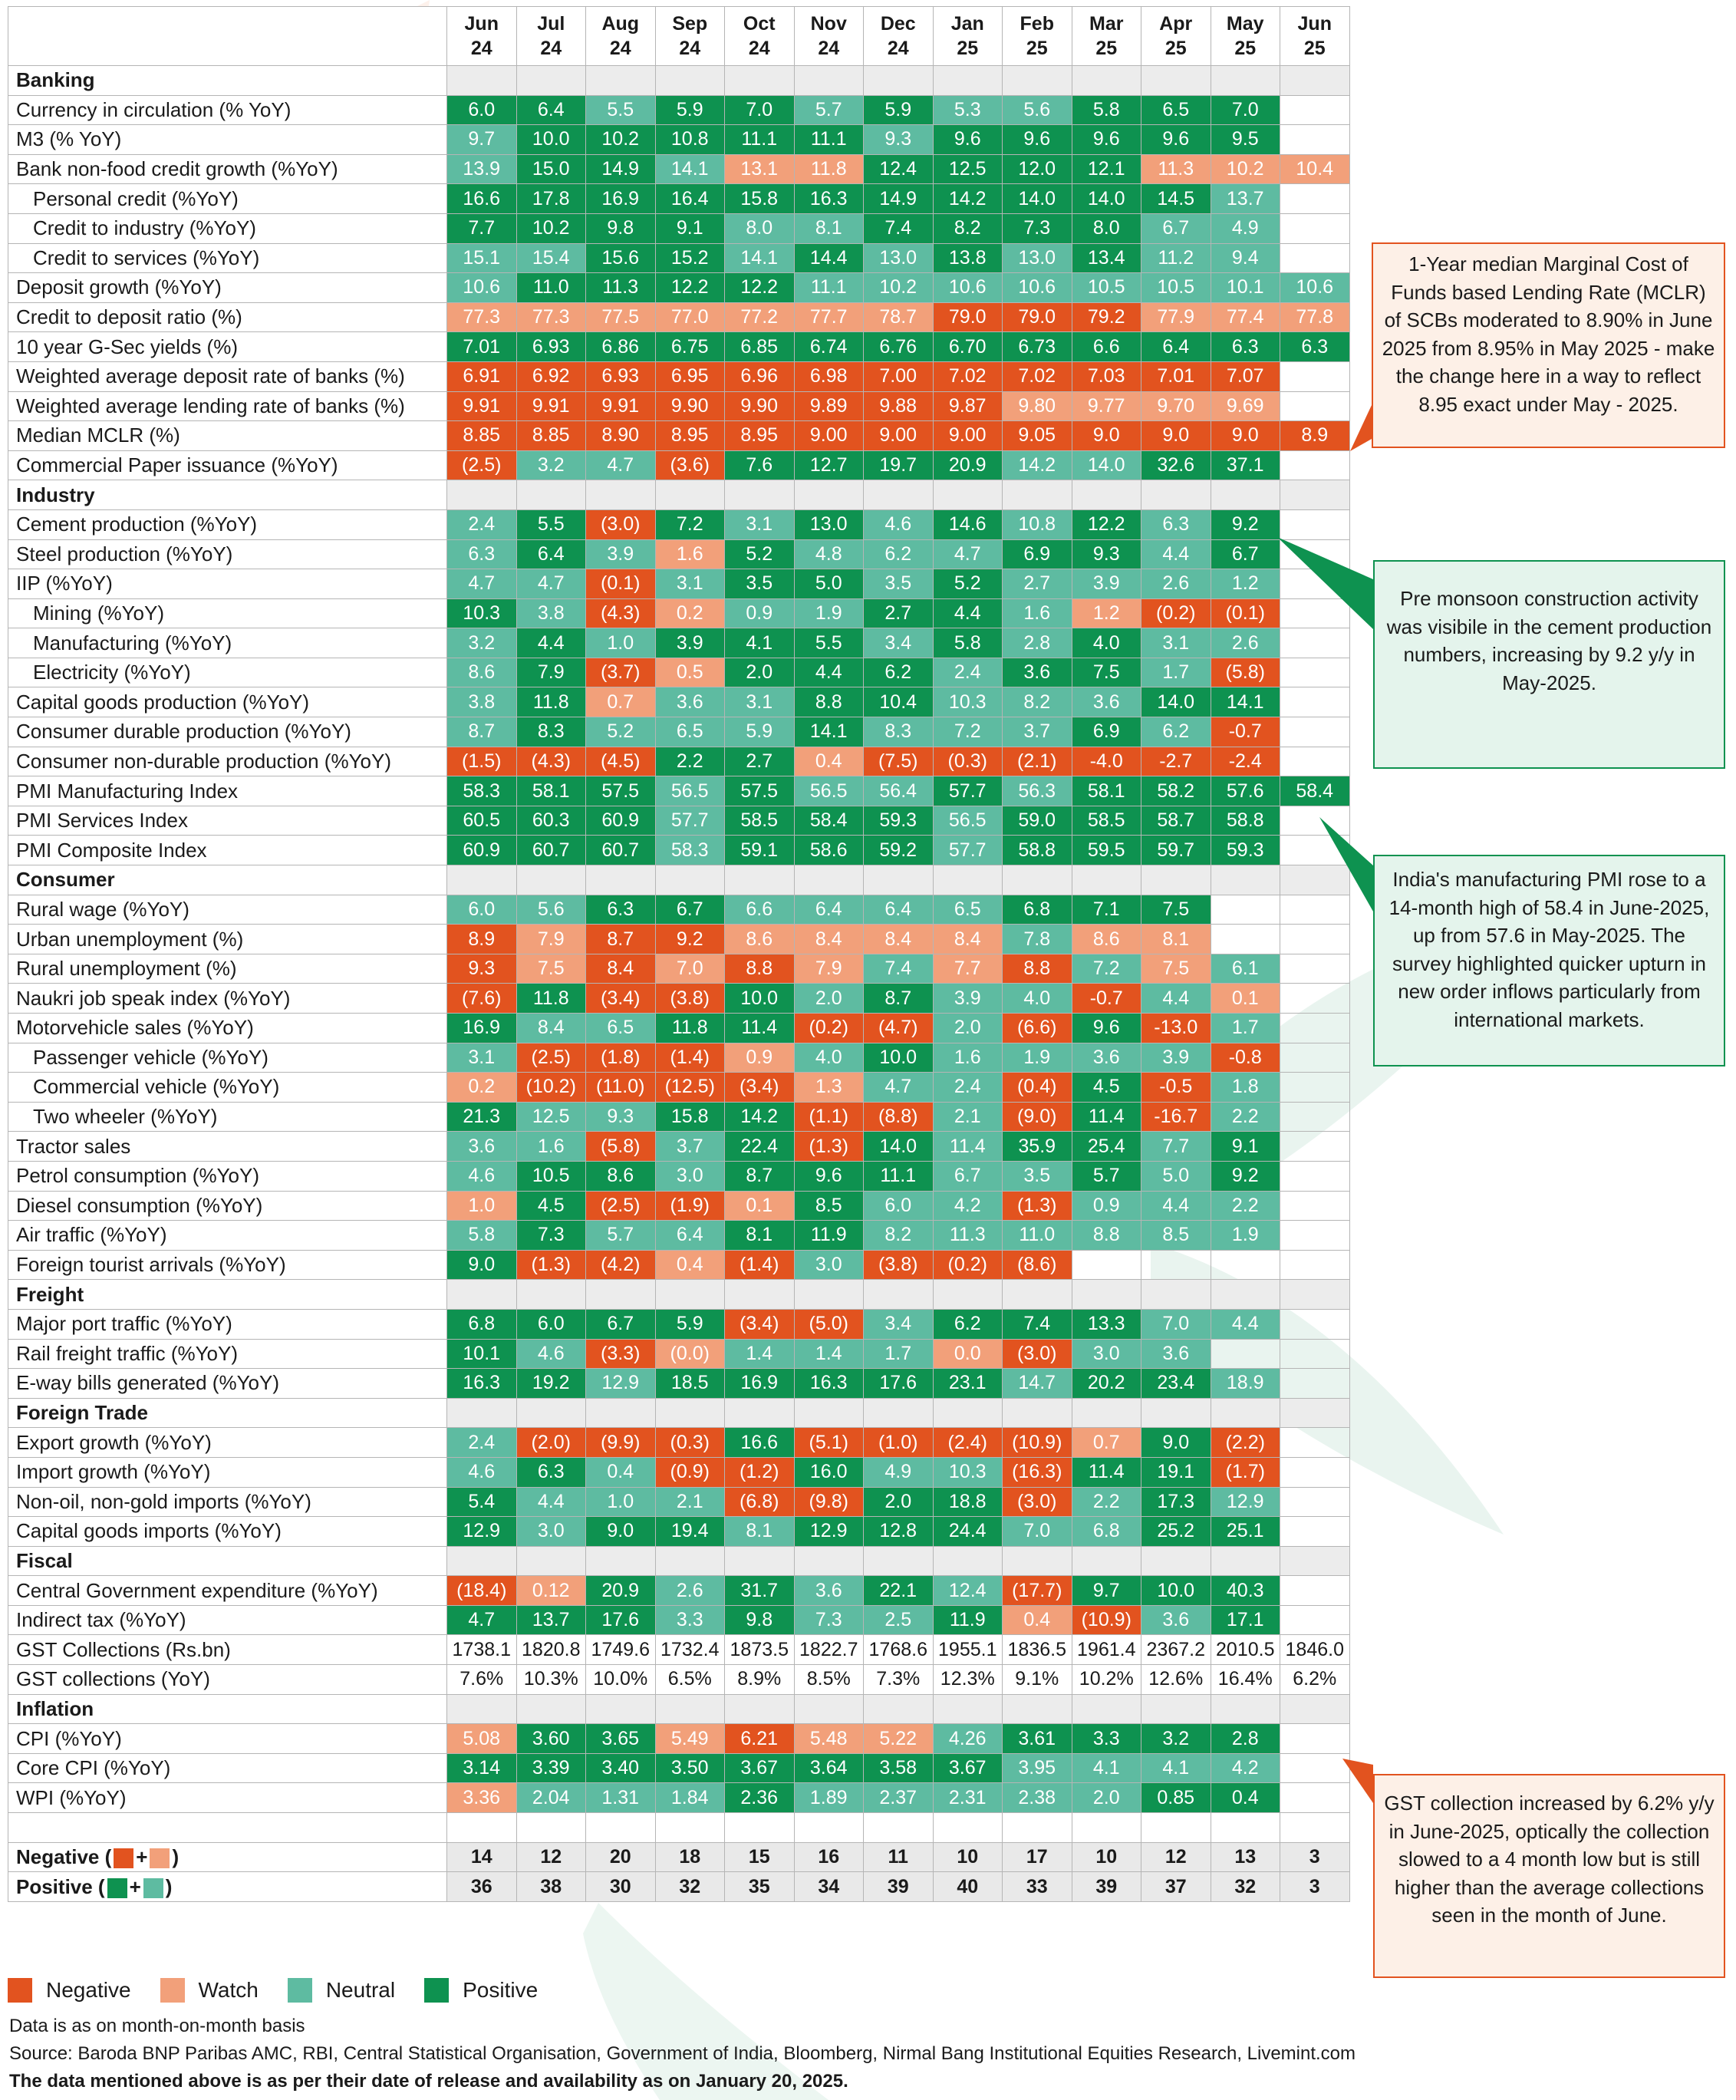 The width and height of the screenshot is (1736, 2100). I want to click on value-cell: 20.2, so click(1106, 1383).